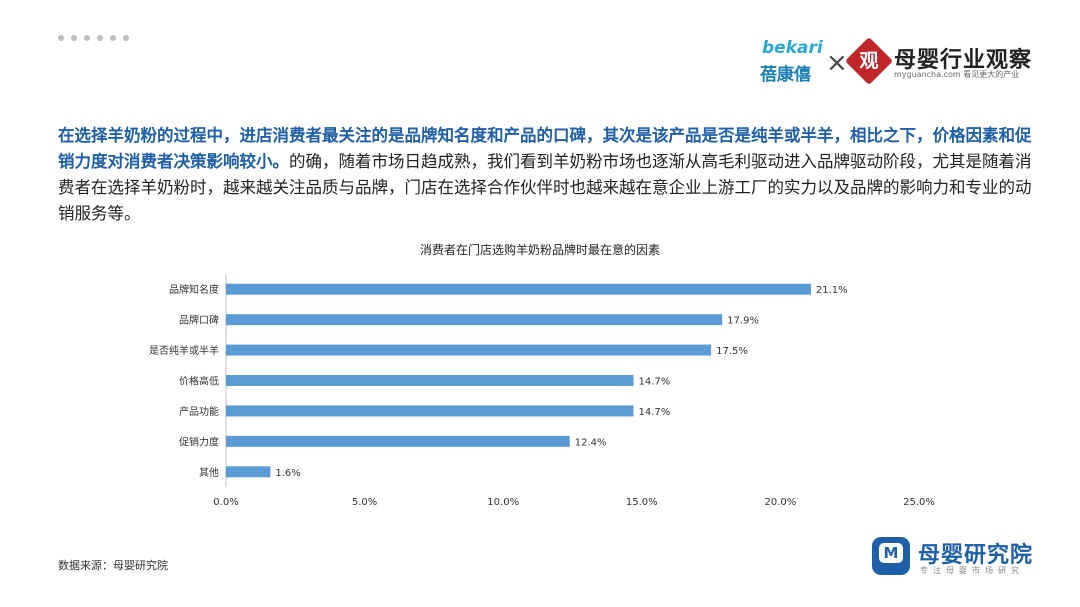 The width and height of the screenshot is (1080, 607). What do you see at coordinates (209, 472) in the screenshot?
I see `category-label: 其他` at bounding box center [209, 472].